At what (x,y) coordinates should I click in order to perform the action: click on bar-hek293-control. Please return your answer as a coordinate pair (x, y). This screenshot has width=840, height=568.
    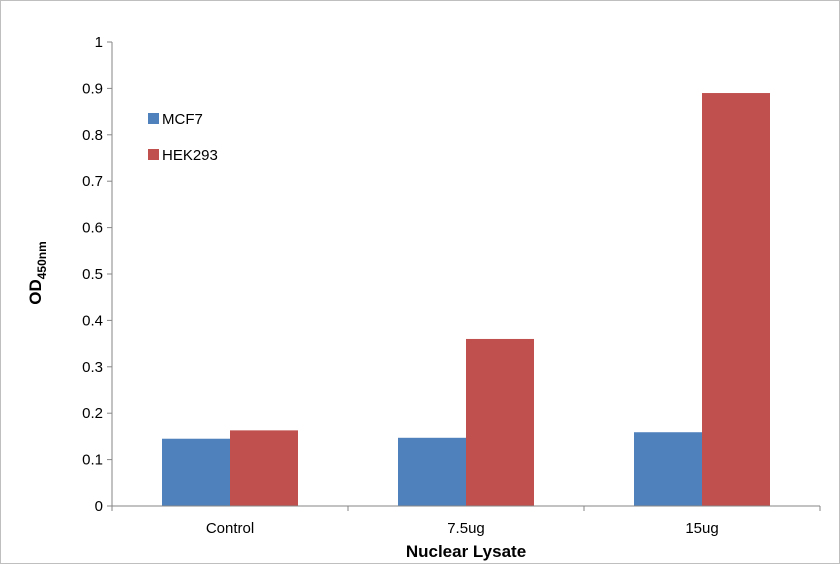
    Looking at the image, I should click on (264, 468).